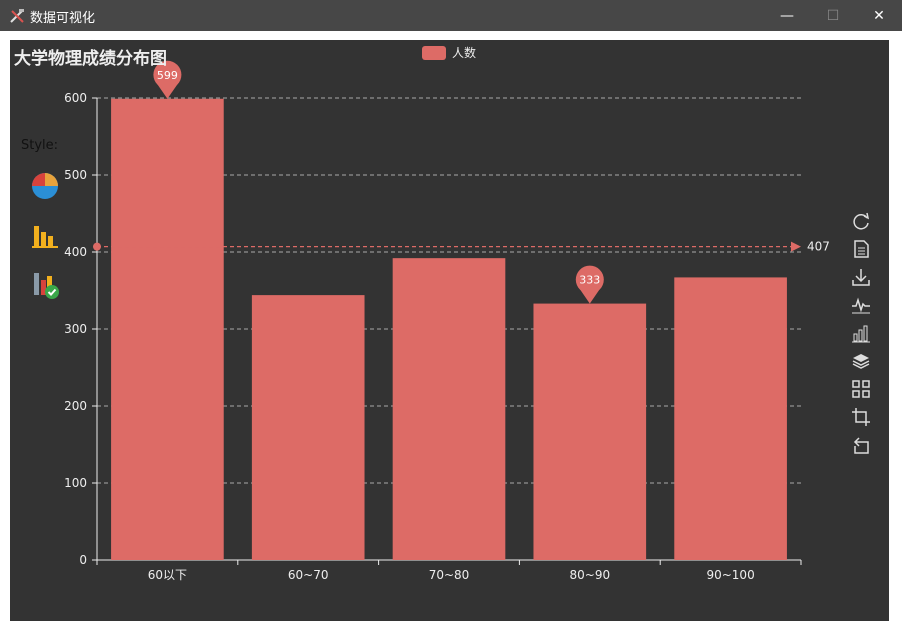 The image size is (902, 632). What do you see at coordinates (861, 361) in the screenshot?
I see `stack-icon` at bounding box center [861, 361].